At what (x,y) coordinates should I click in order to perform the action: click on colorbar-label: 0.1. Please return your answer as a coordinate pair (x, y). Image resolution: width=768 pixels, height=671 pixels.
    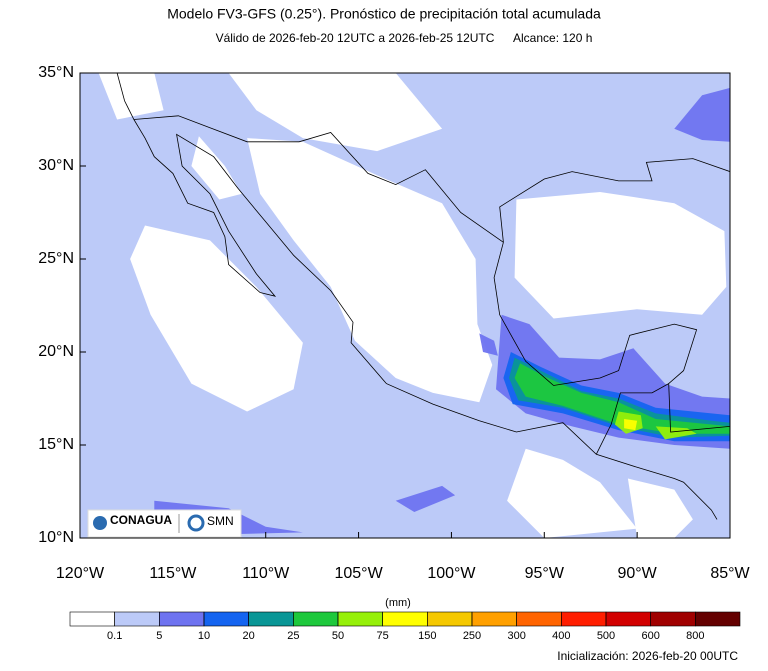
    Looking at the image, I should click on (114, 636).